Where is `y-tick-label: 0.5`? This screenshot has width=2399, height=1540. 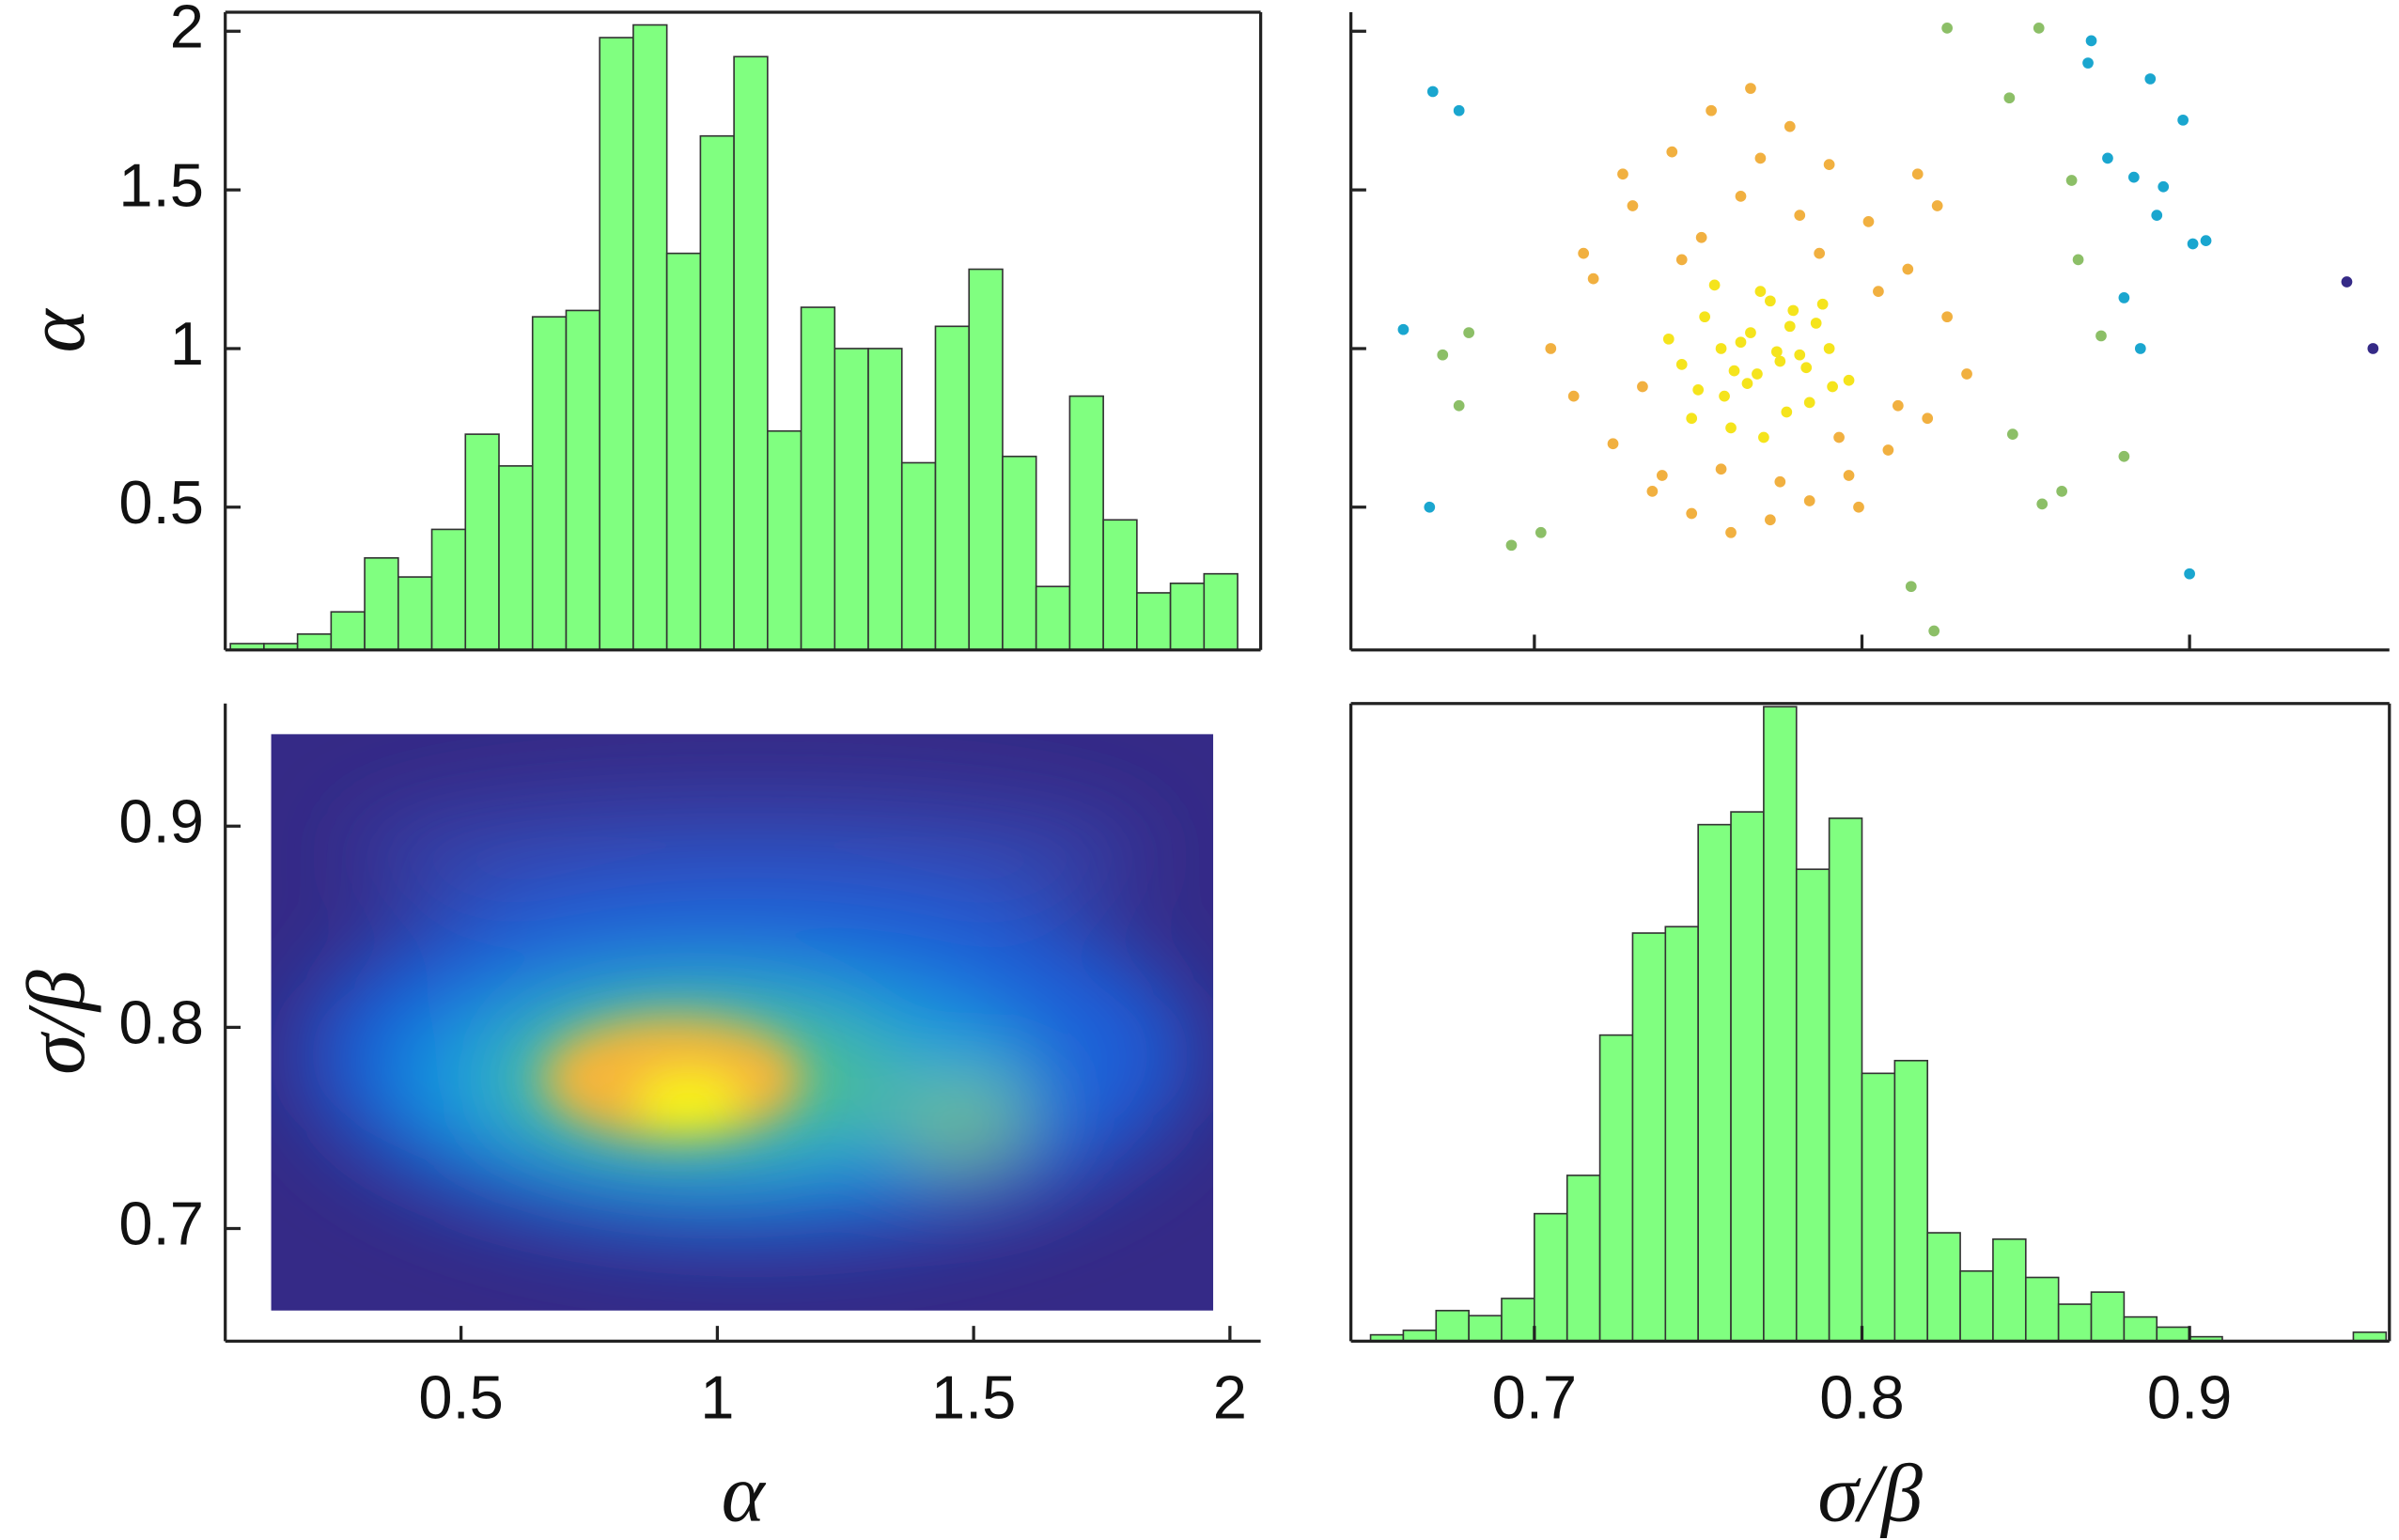 y-tick-label: 0.5 is located at coordinates (160, 502).